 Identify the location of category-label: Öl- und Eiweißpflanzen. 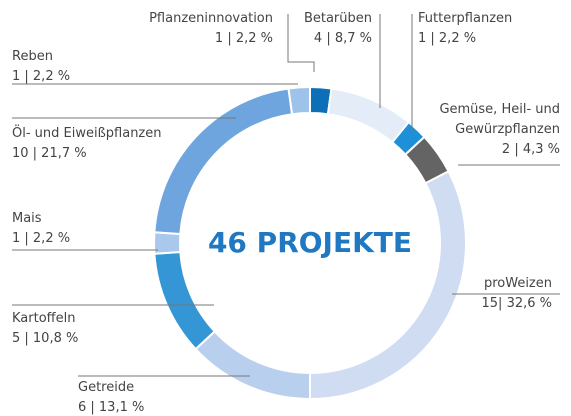
(87, 133).